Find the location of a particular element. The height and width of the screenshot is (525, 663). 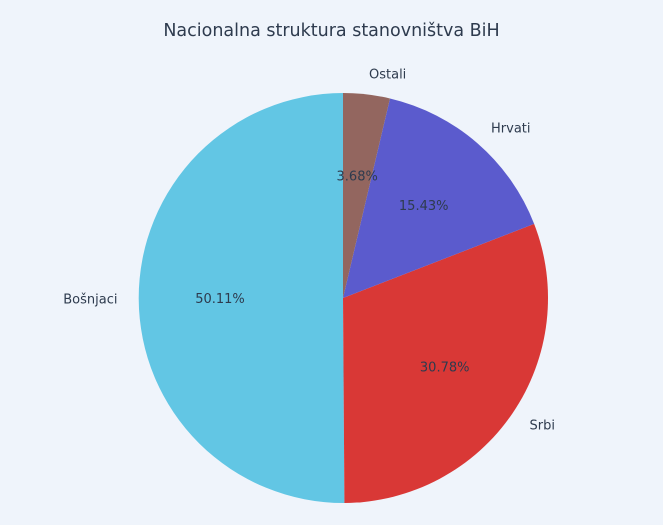

pie-pct-label: 3.68% is located at coordinates (357, 176).